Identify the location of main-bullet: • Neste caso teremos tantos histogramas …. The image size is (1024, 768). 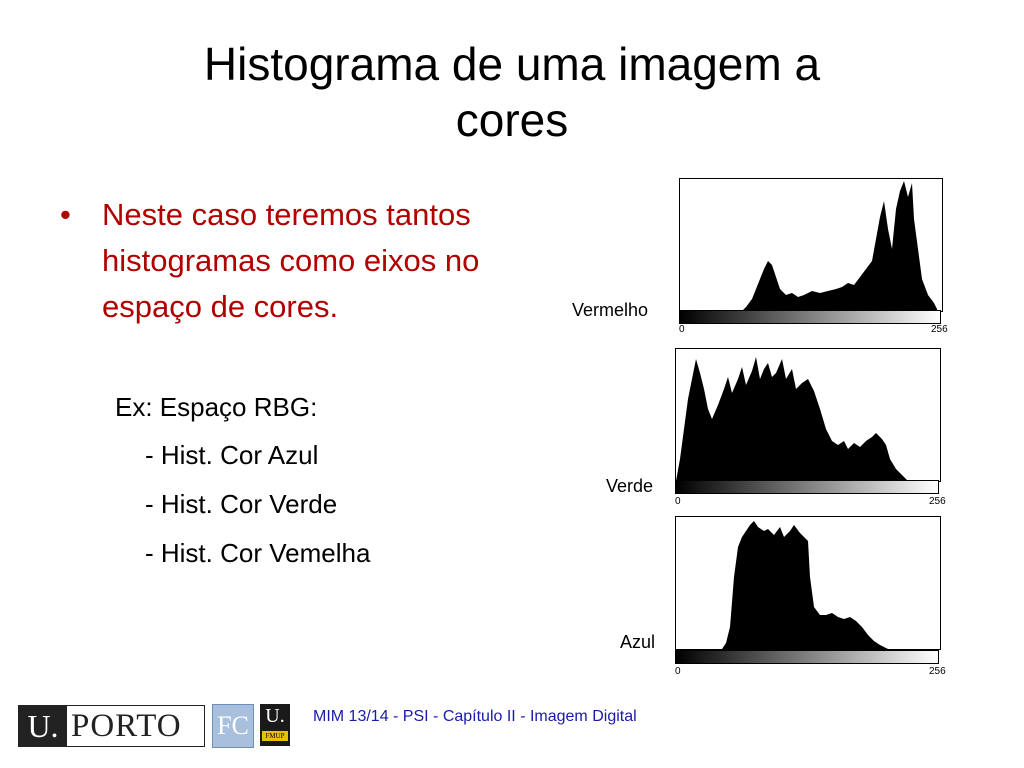
(270, 261).